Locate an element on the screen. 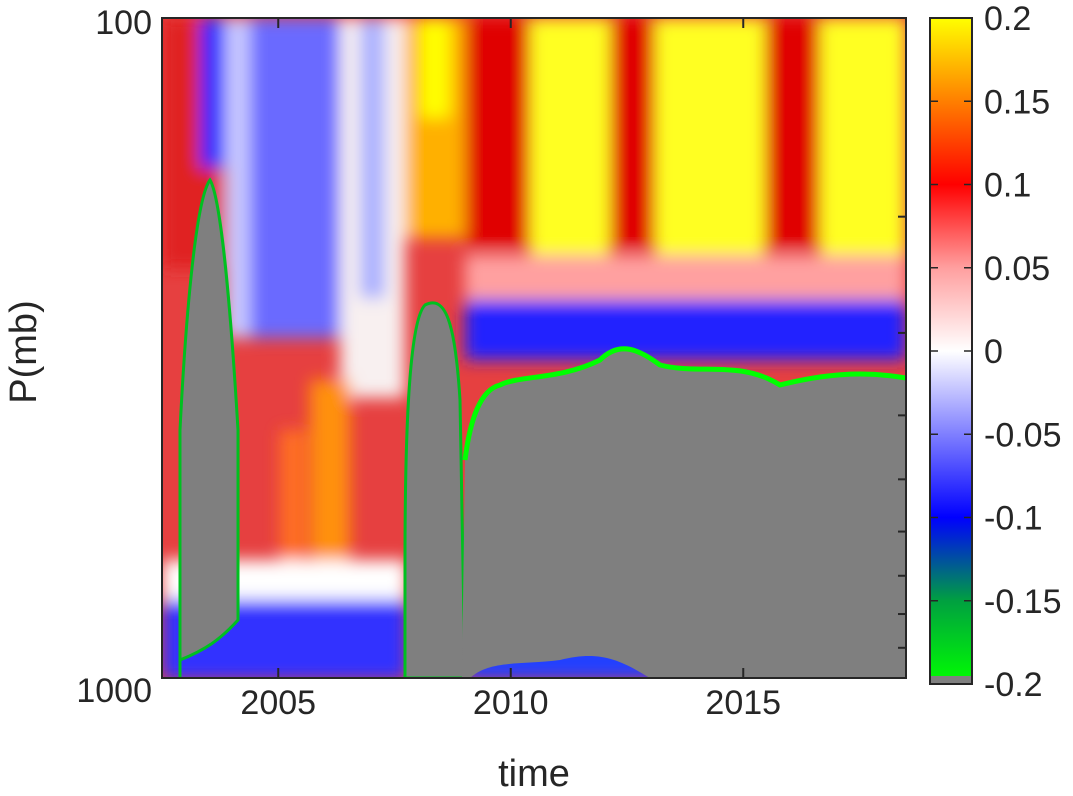 The height and width of the screenshot is (796, 1073). colorbar: 0.2 0.15 0.1 0.05 0 -0.05 -0.1 -0.15 -0.2 is located at coordinates (995, 352).